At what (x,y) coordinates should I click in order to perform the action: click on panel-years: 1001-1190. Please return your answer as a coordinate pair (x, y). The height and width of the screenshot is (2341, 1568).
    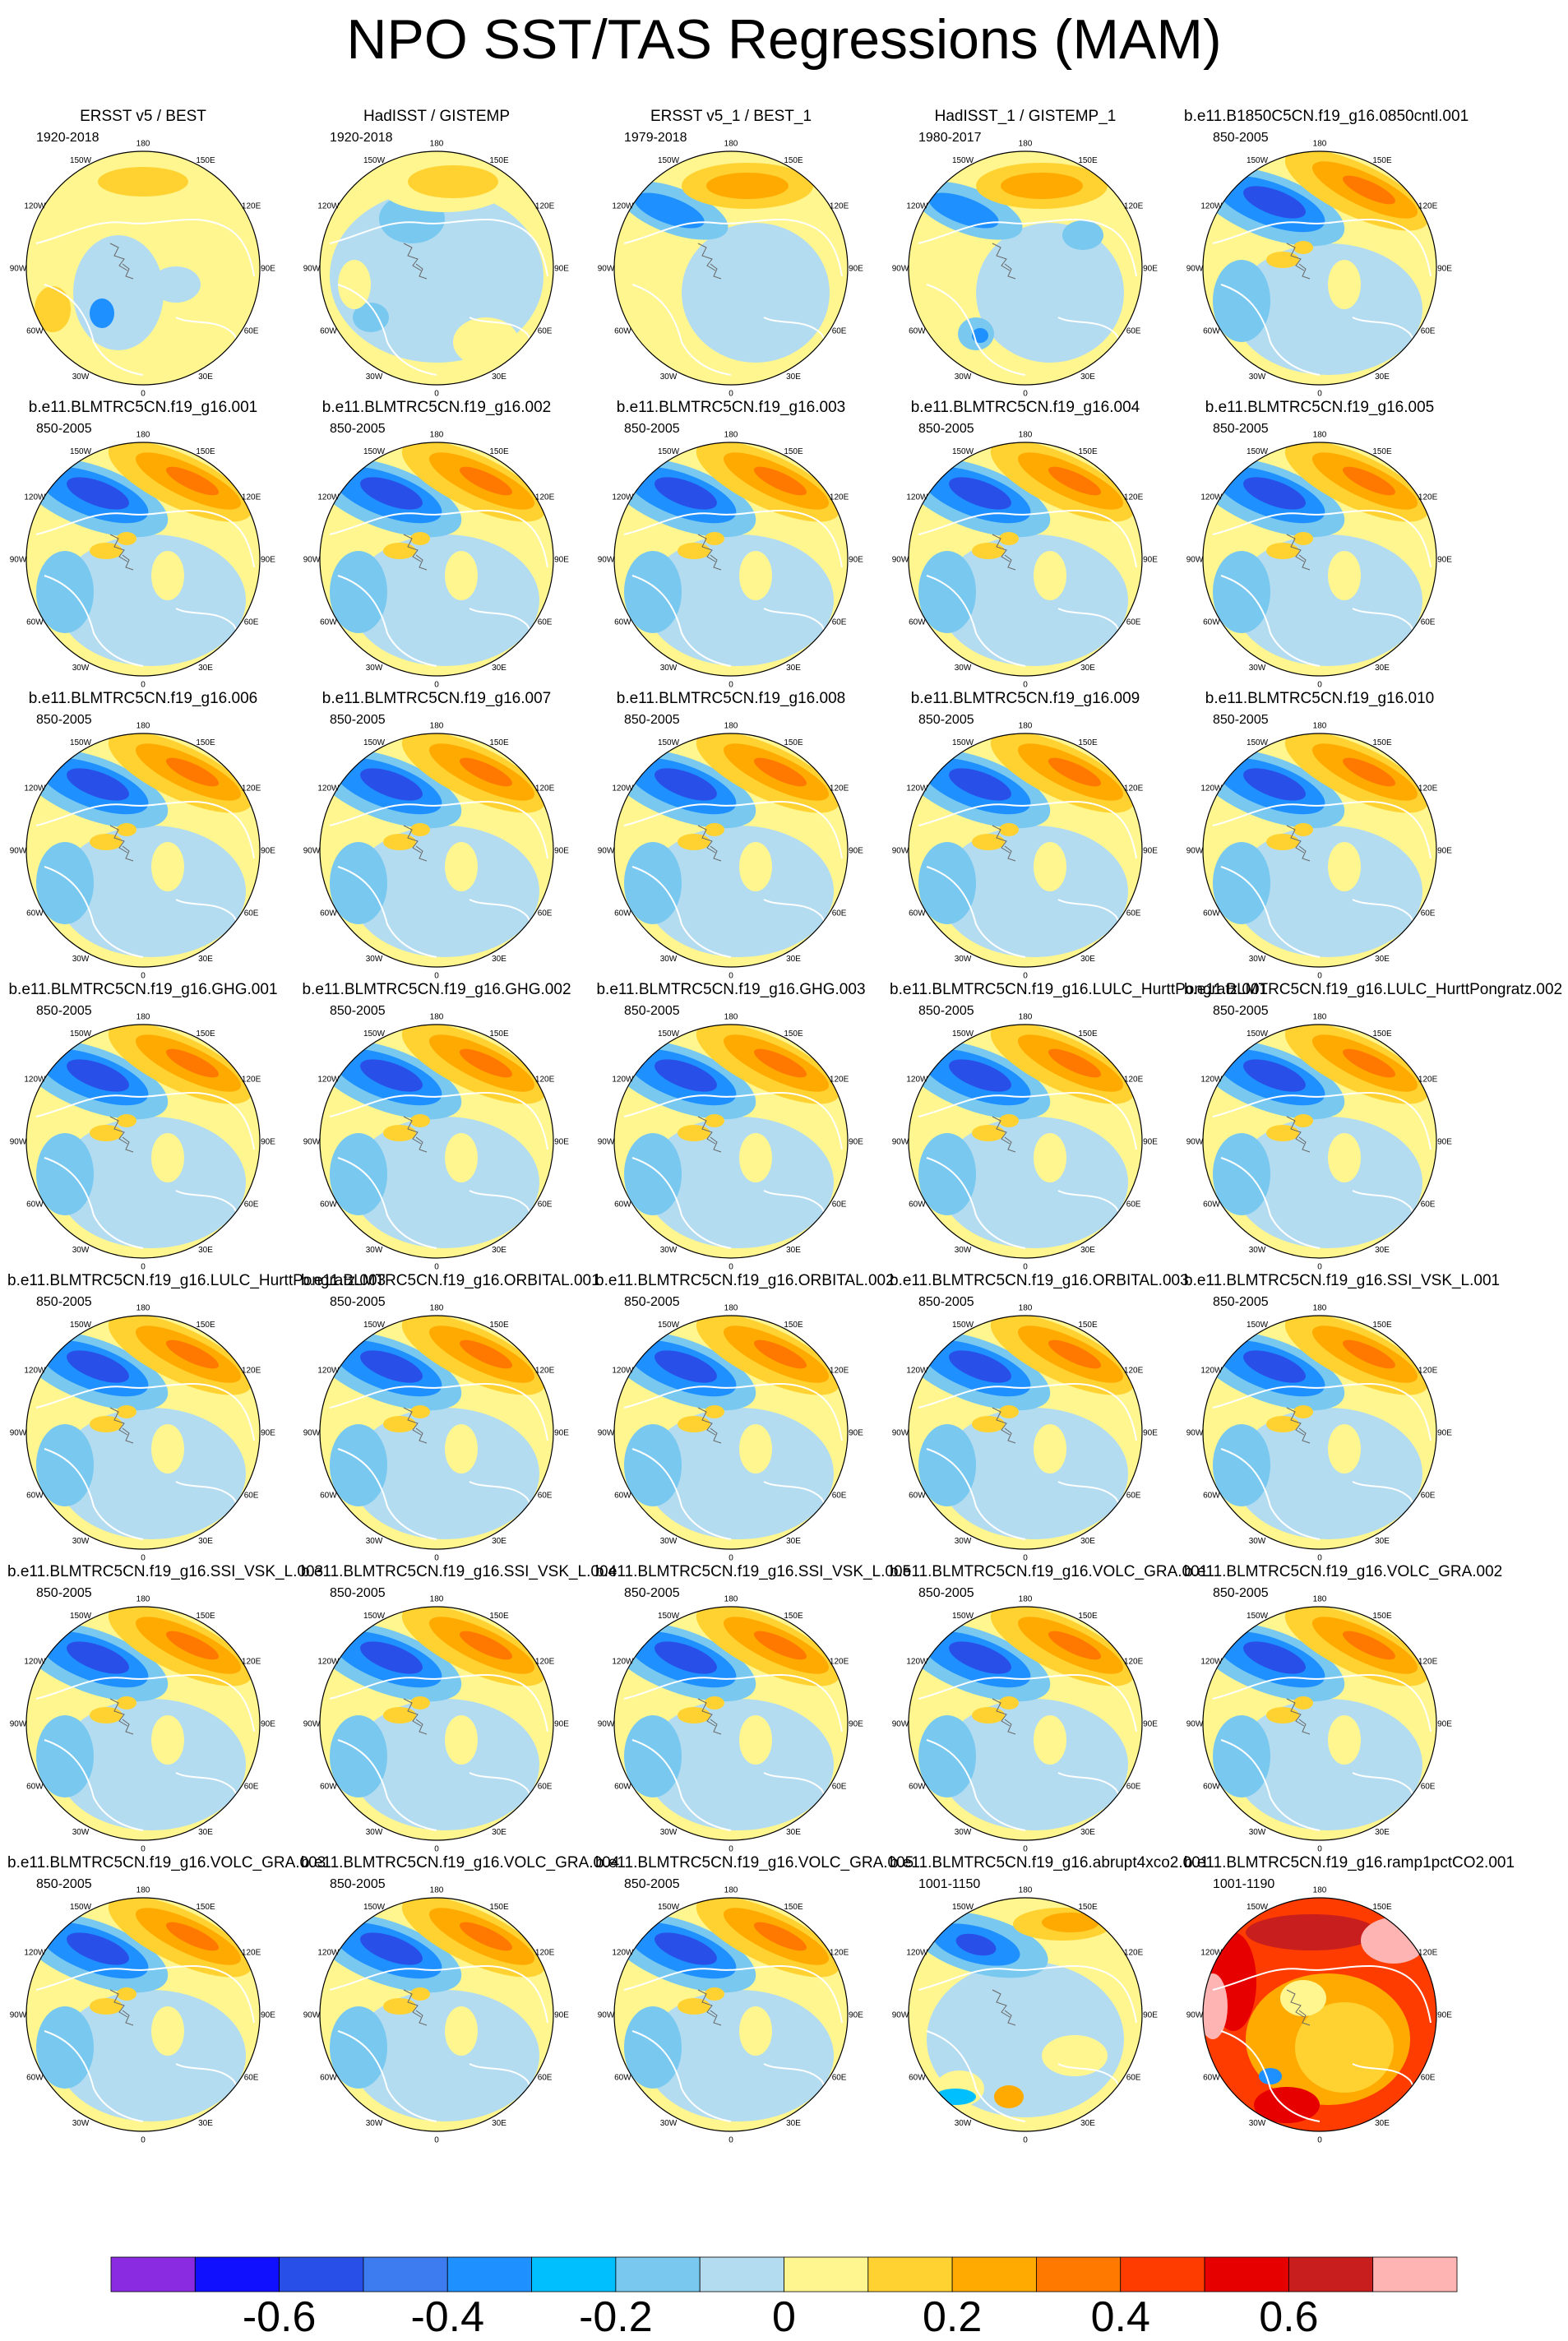
    Looking at the image, I should click on (1244, 1884).